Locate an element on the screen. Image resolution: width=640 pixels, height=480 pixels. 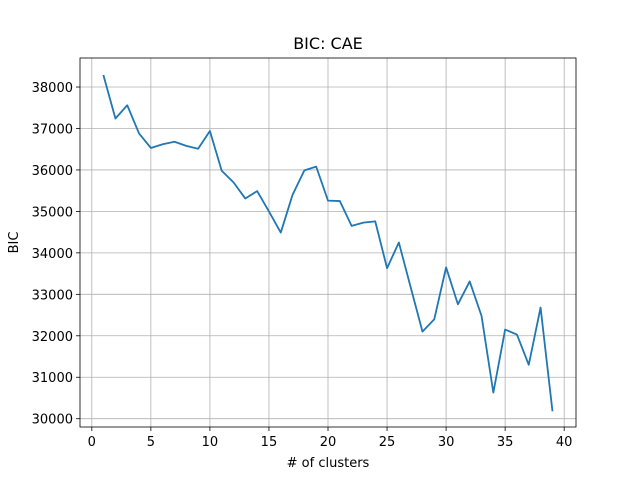
y-tick-label: 38000 is located at coordinates (52, 88).